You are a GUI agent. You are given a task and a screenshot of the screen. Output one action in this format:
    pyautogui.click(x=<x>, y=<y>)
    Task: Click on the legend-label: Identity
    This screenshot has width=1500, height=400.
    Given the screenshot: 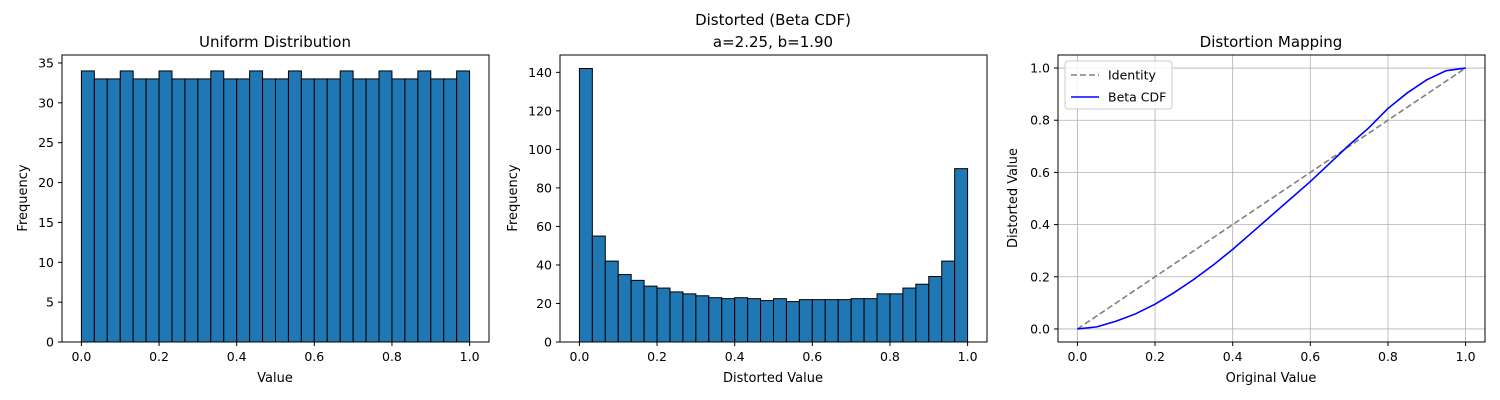 What is the action you would take?
    pyautogui.click(x=1132, y=75)
    